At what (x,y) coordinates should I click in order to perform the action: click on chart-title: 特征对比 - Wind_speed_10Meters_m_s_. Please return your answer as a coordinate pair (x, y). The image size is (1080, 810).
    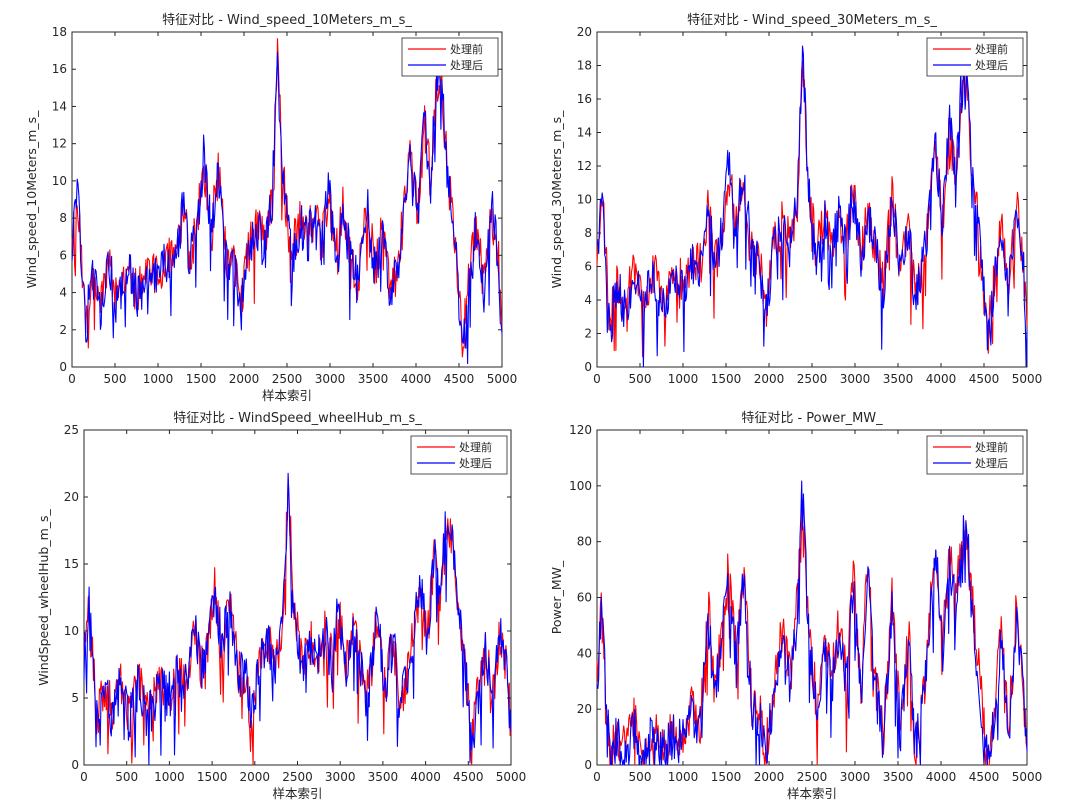
    Looking at the image, I should click on (287, 20).